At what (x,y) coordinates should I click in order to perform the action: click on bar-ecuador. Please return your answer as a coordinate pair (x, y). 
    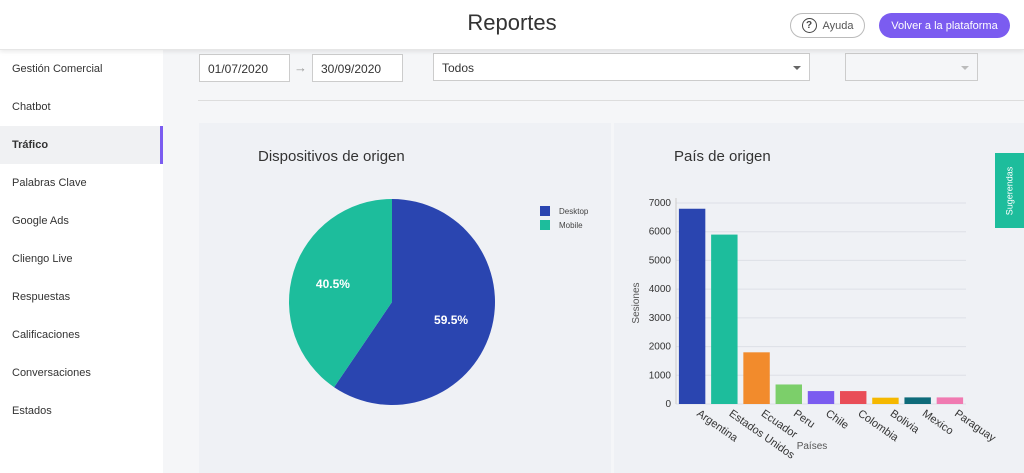
    Looking at the image, I should click on (756, 378).